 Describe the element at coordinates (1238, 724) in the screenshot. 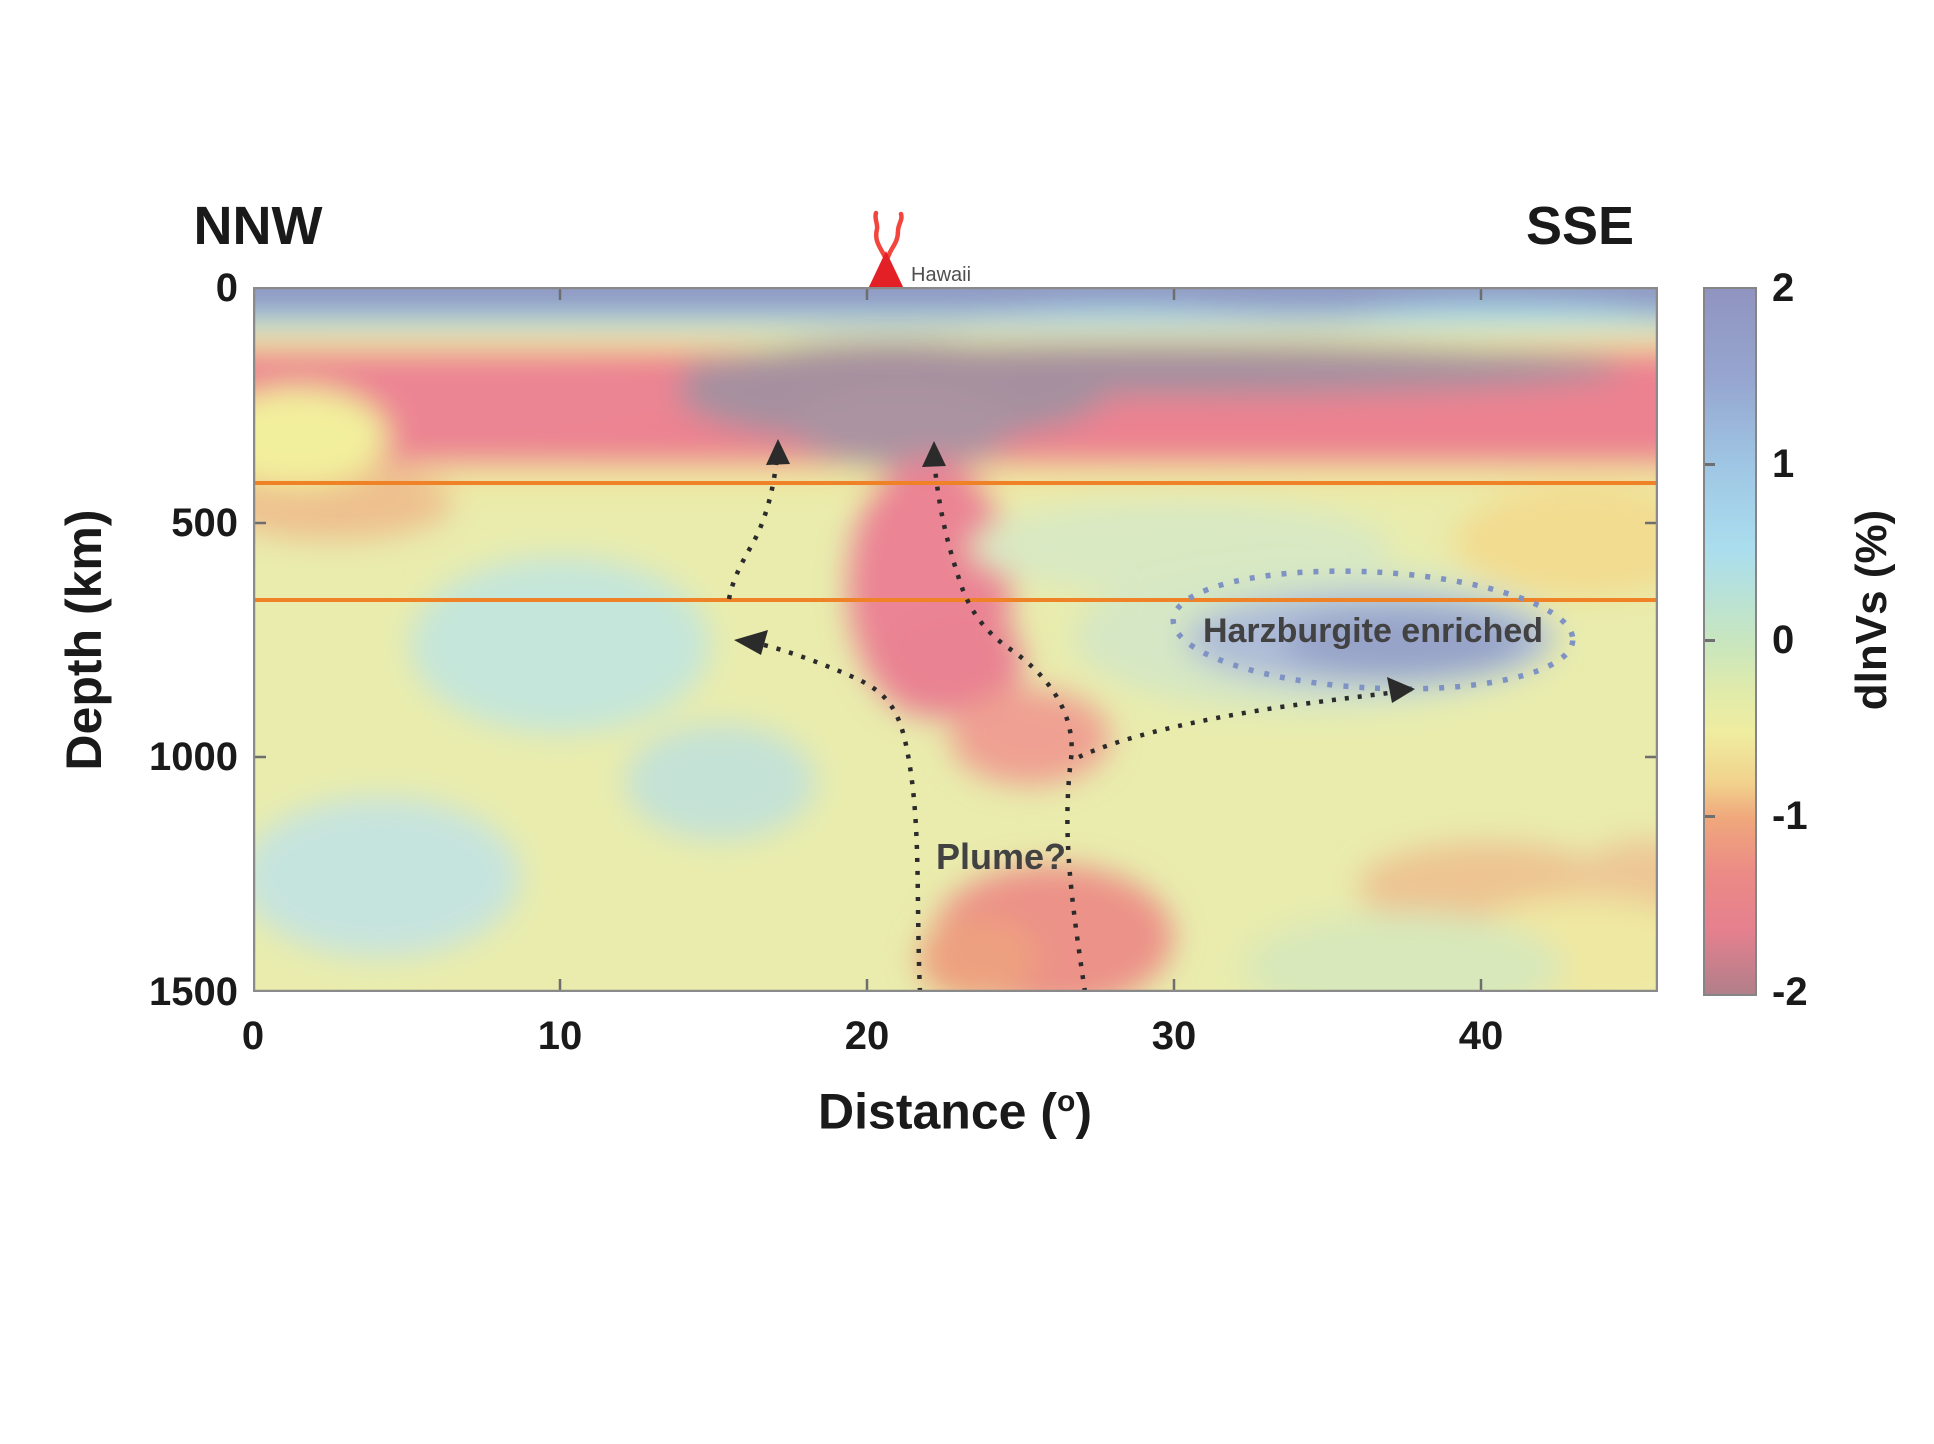

I see `harzburgite-arrow-line` at that location.